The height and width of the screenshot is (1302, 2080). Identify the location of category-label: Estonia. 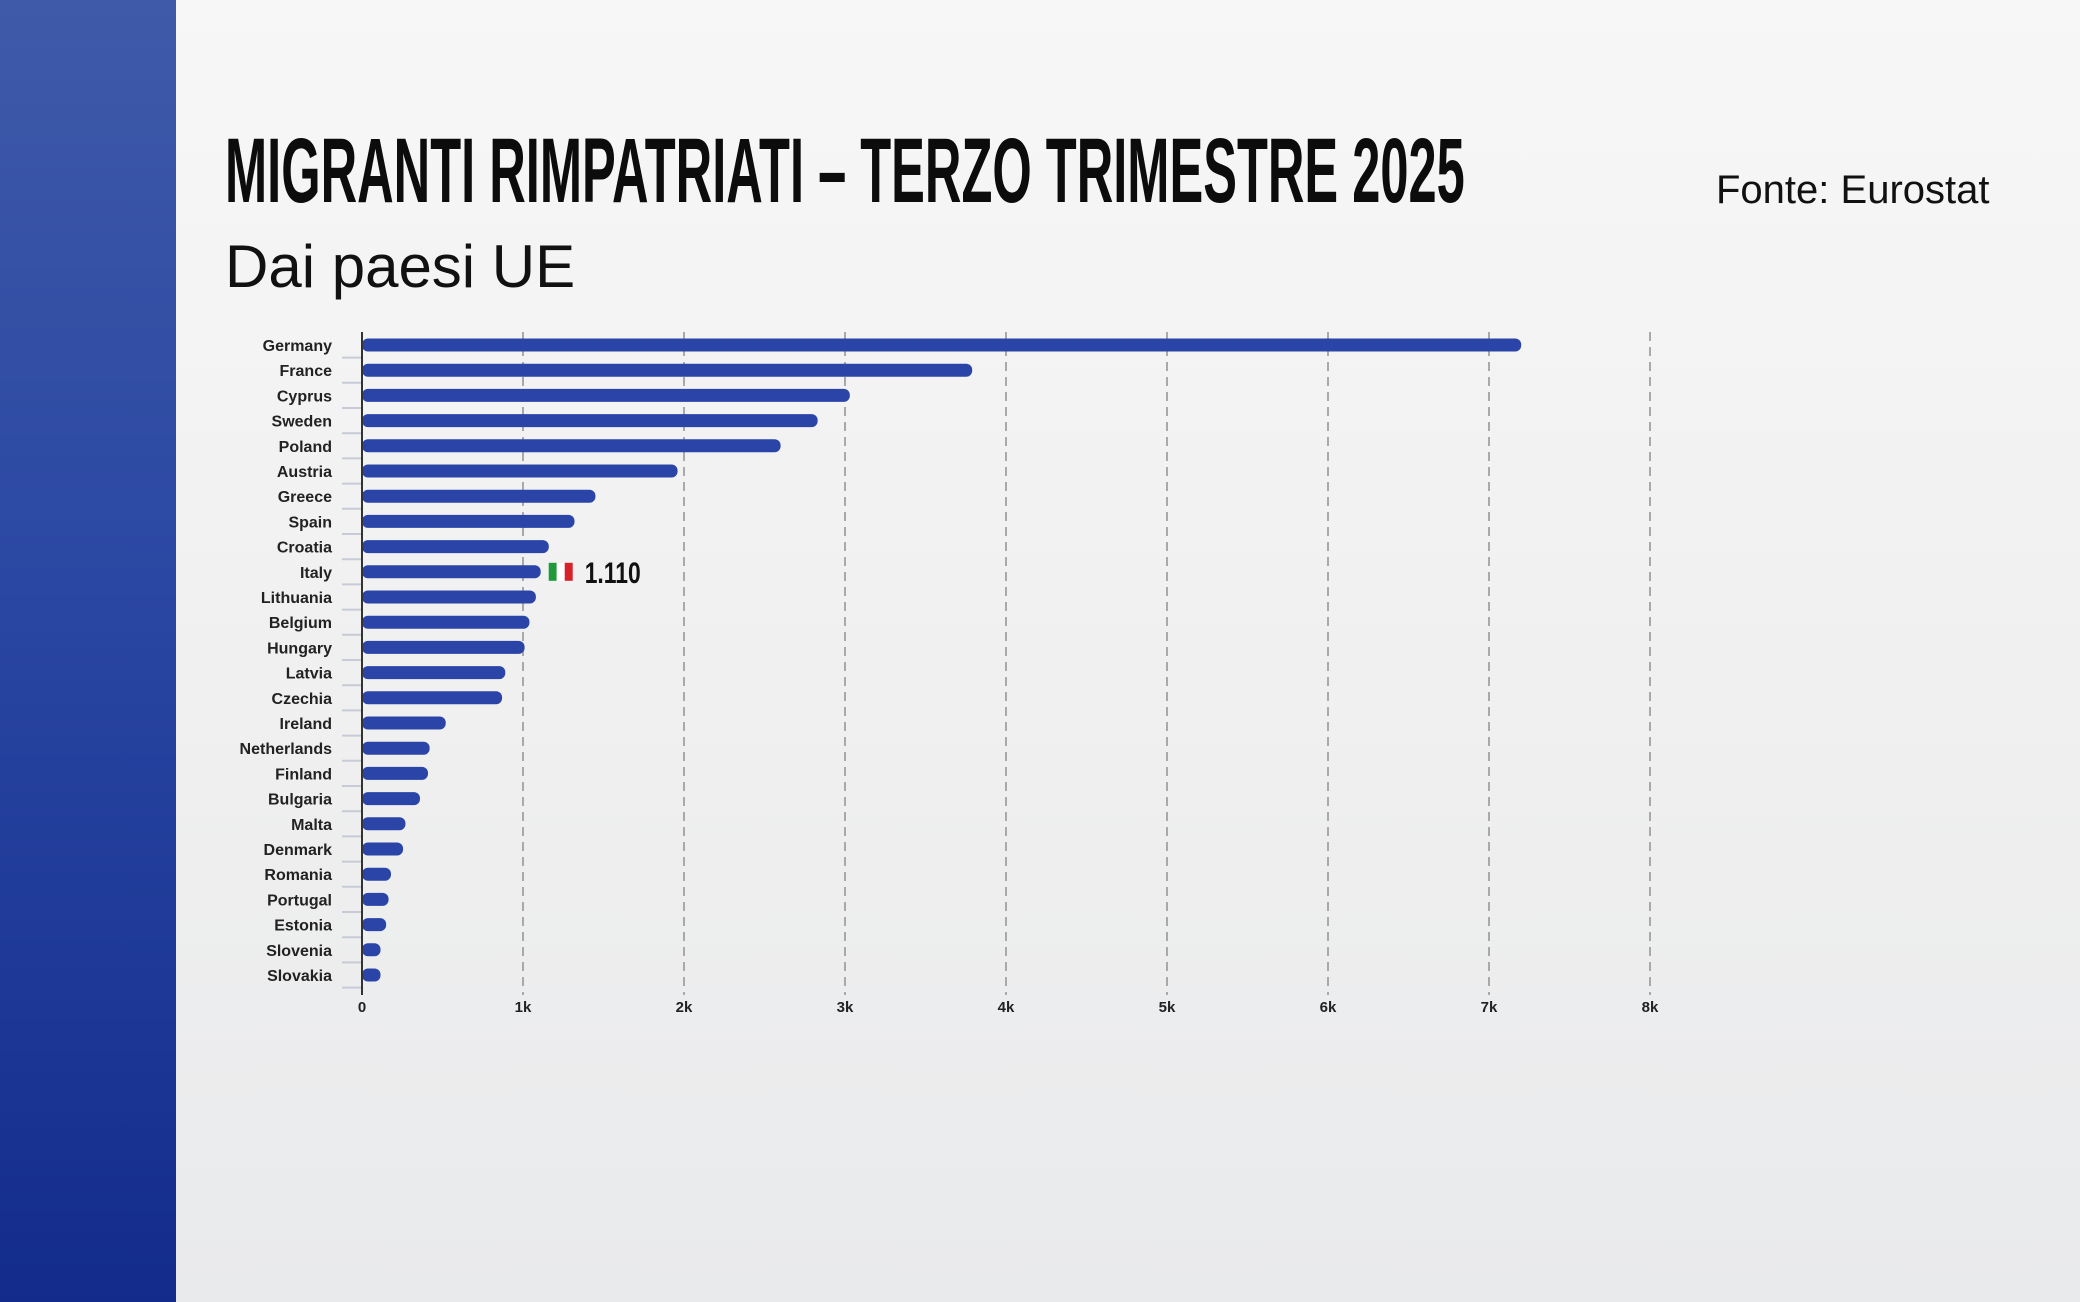
(303, 926).